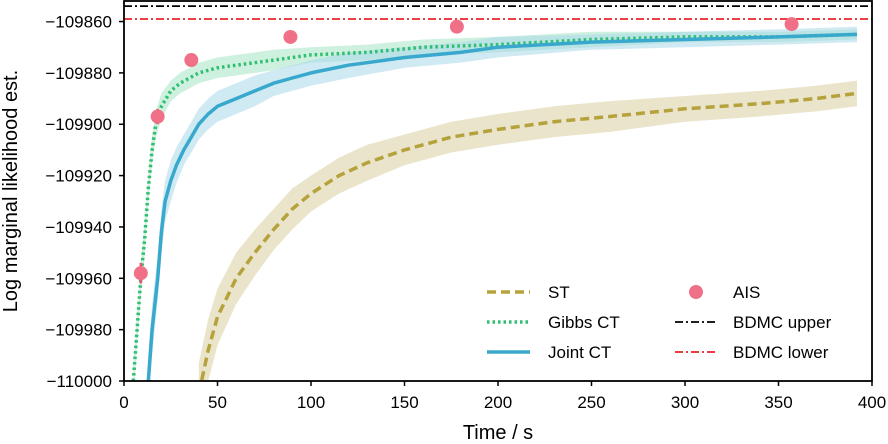 The width and height of the screenshot is (888, 444). What do you see at coordinates (746, 292) in the screenshot?
I see `legend-ais-label: AIS` at bounding box center [746, 292].